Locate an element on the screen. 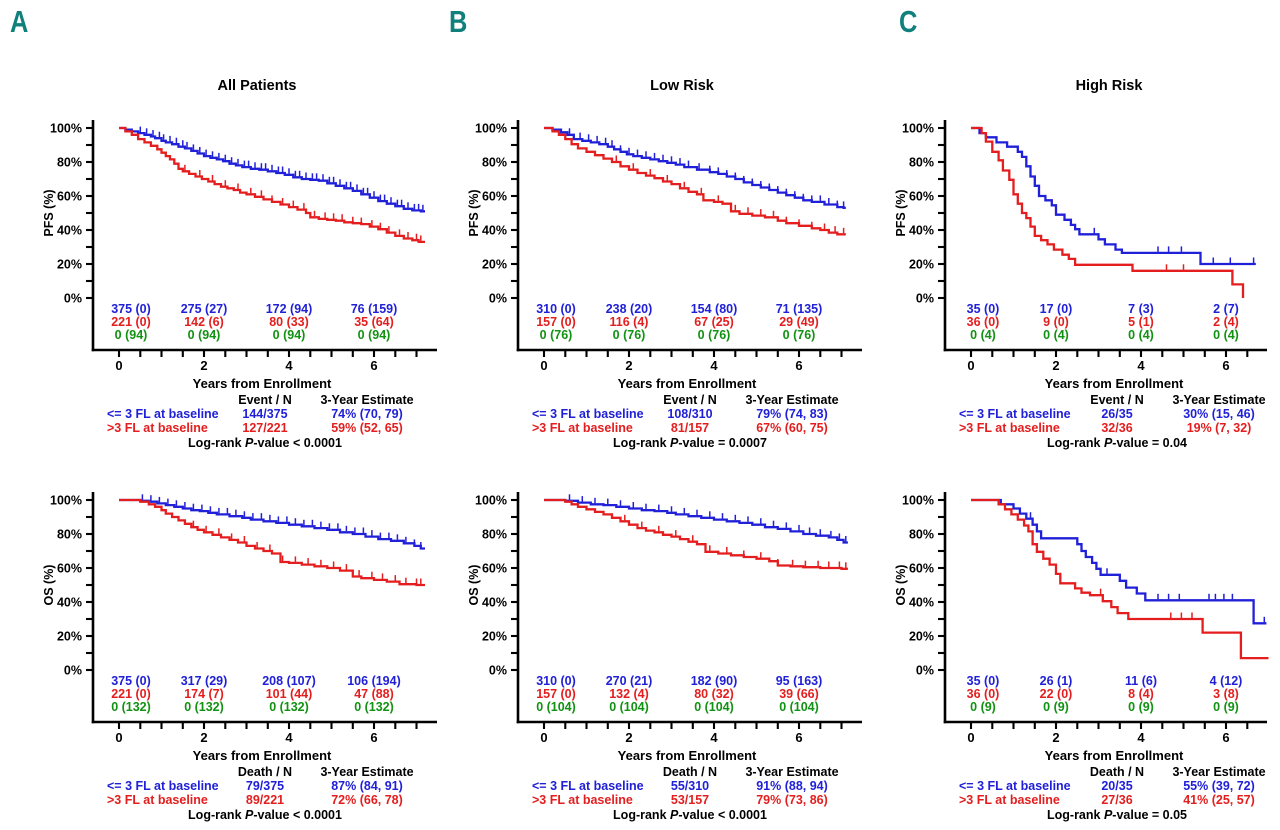 The image size is (1280, 830). at-risk-value-blue: 154 (80) is located at coordinates (714, 309).